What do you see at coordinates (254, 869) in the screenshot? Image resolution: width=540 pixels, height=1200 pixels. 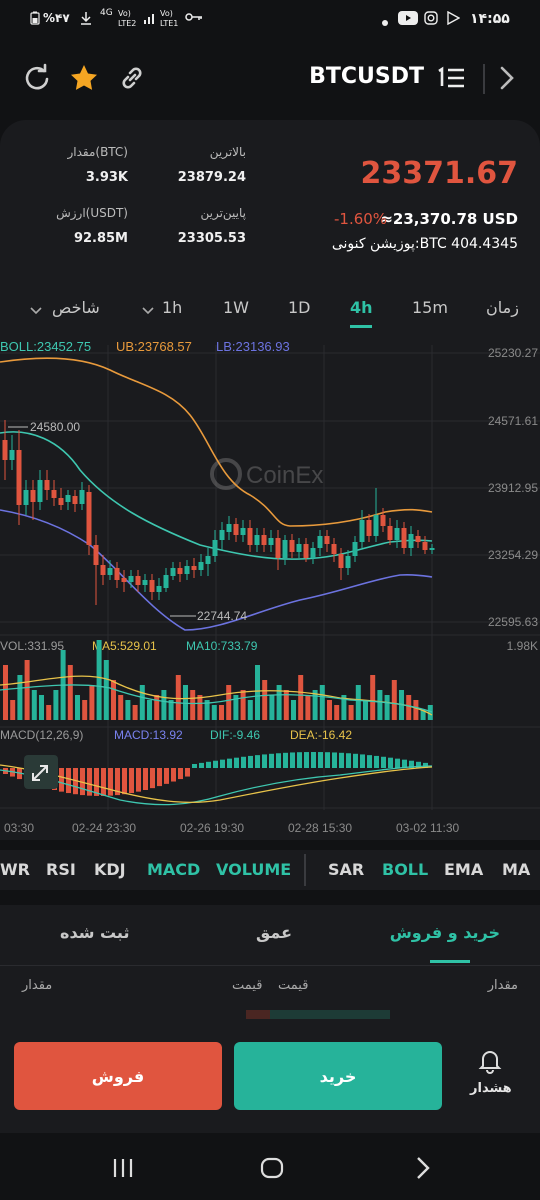 I see `tab-volume: VOLUME` at bounding box center [254, 869].